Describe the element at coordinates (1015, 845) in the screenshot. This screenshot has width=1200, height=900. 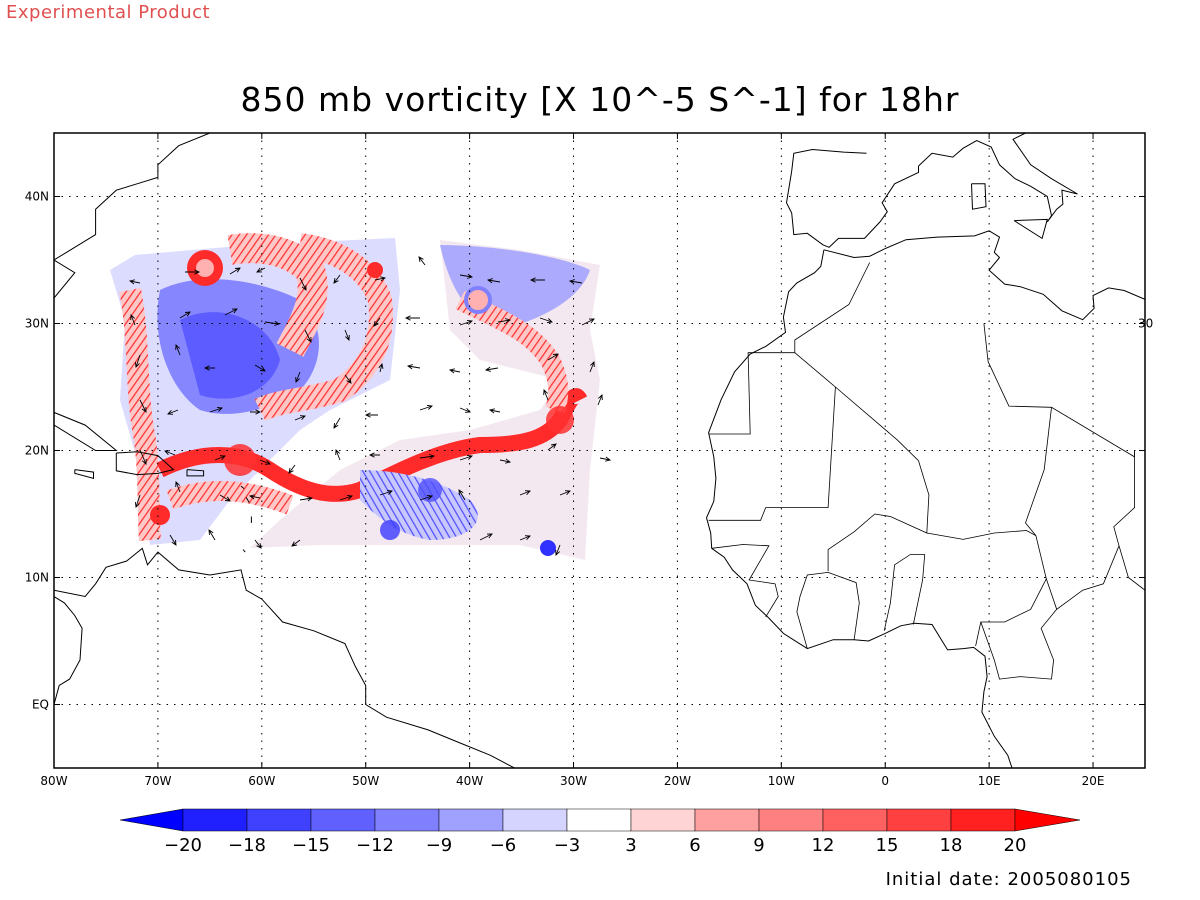
I see `colorbar-label: 20` at that location.